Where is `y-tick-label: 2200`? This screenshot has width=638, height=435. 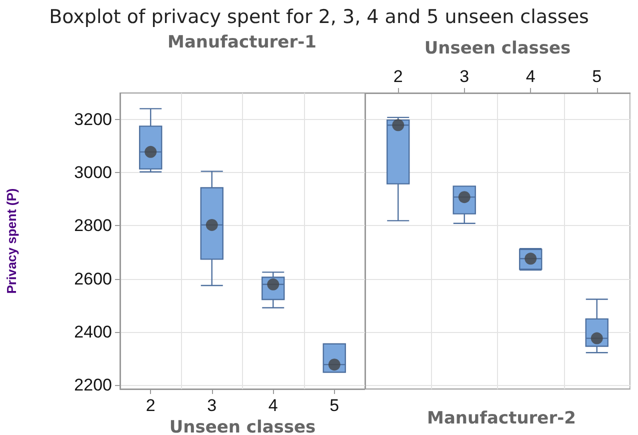 y-tick-label: 2200 is located at coordinates (93, 385).